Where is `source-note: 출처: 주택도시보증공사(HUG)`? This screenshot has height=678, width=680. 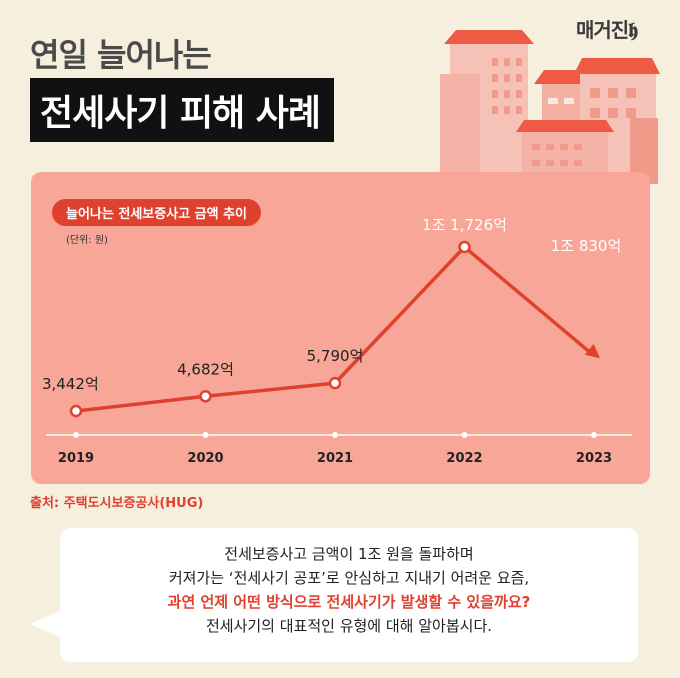 source-note: 출처: 주택도시보증공사(HUG) is located at coordinates (117, 503).